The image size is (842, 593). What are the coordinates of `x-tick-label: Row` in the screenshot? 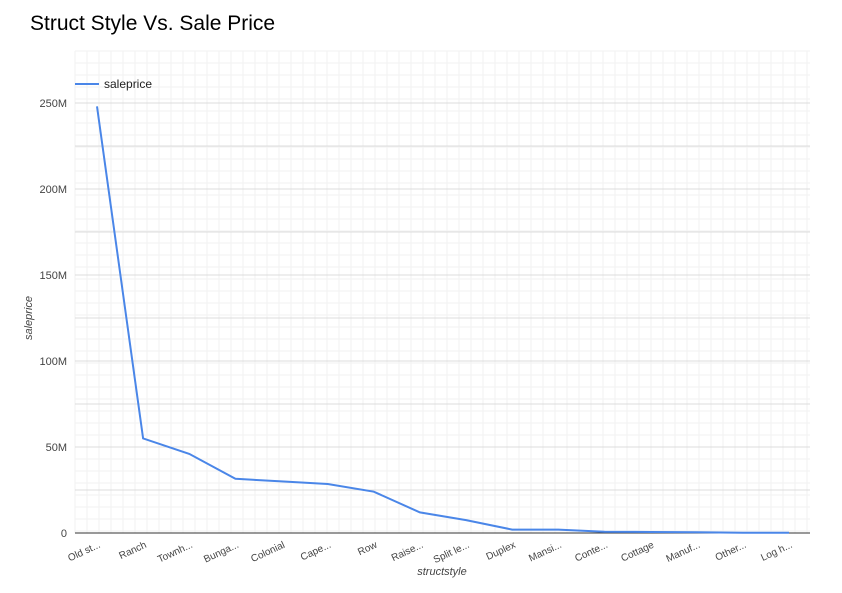 It's located at (367, 548).